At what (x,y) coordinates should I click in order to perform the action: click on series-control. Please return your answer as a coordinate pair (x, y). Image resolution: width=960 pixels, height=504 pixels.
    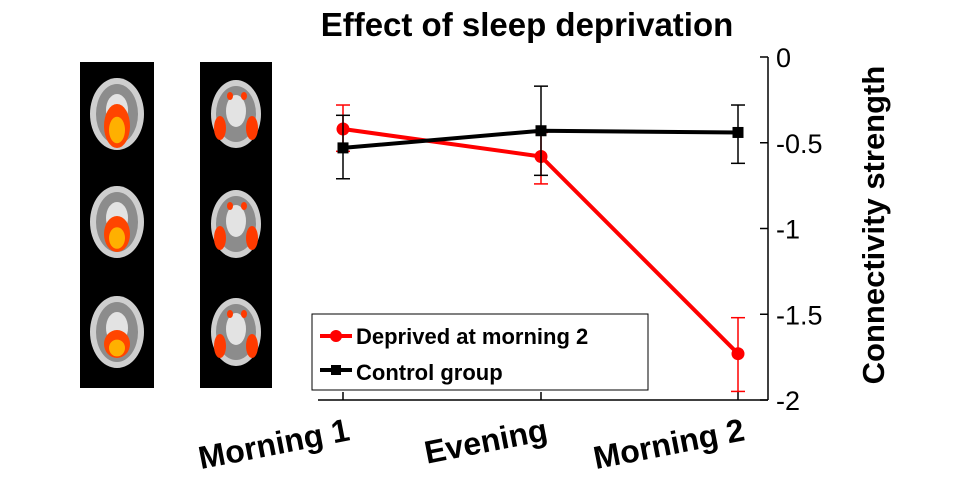
    Looking at the image, I should click on (540, 132).